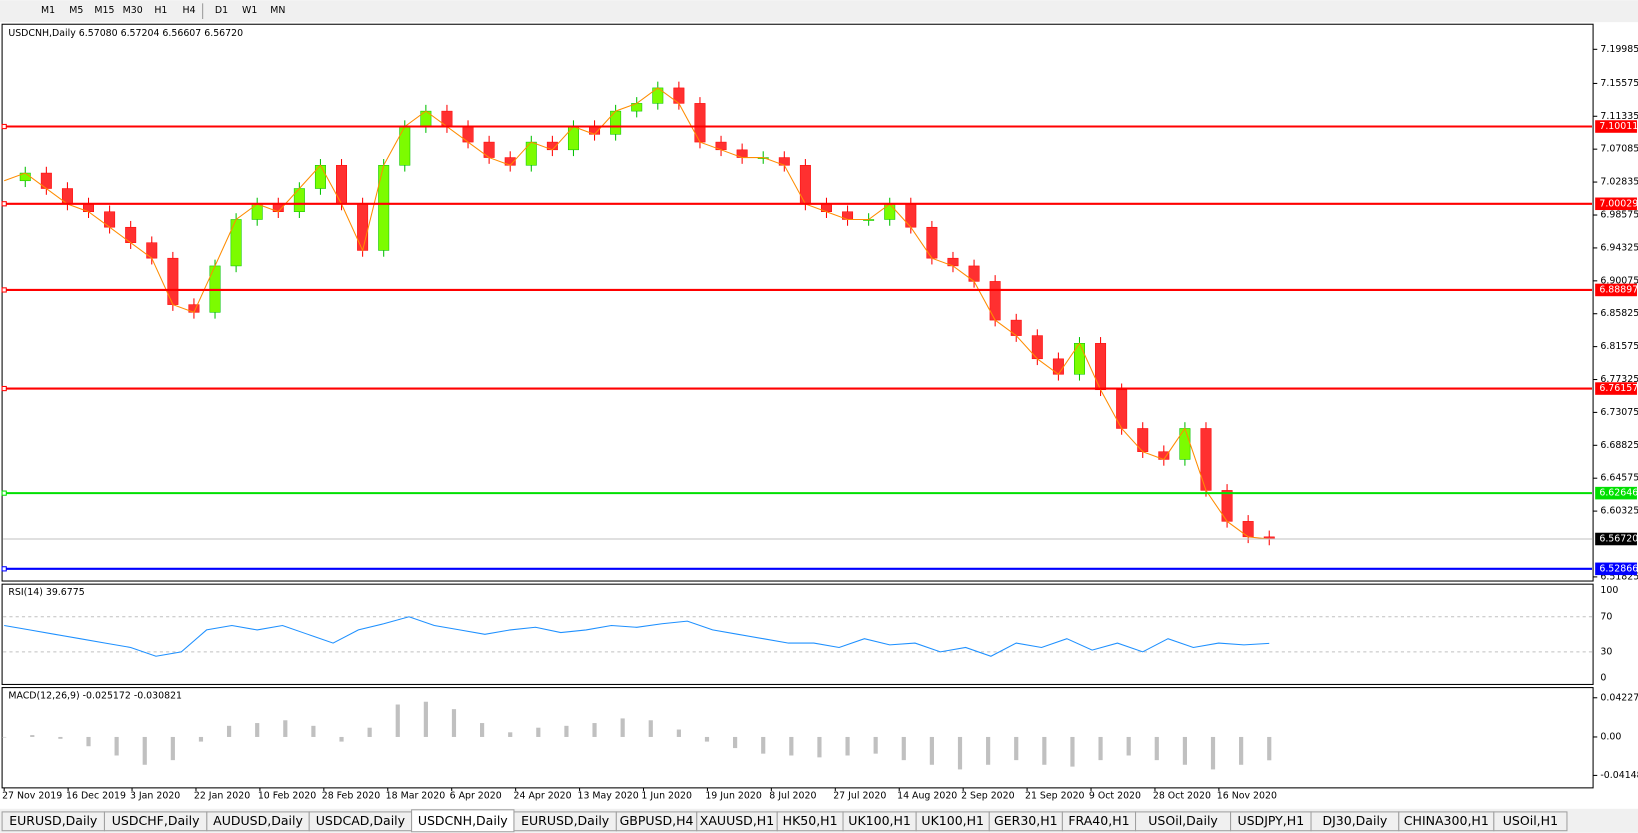  I want to click on timeframe-button: MN, so click(277, 10).